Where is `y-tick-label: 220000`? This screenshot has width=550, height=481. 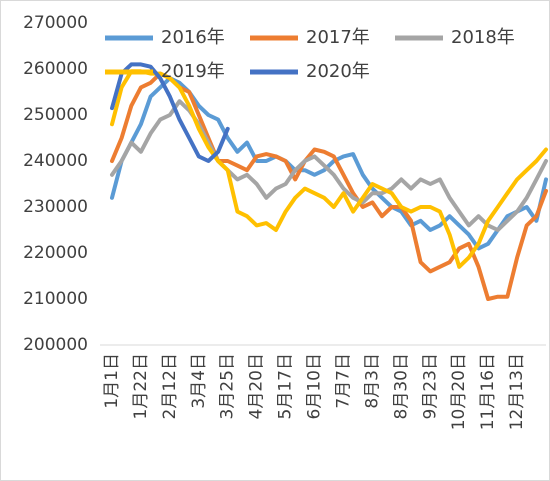 y-tick-label: 220000 is located at coordinates (55, 253).